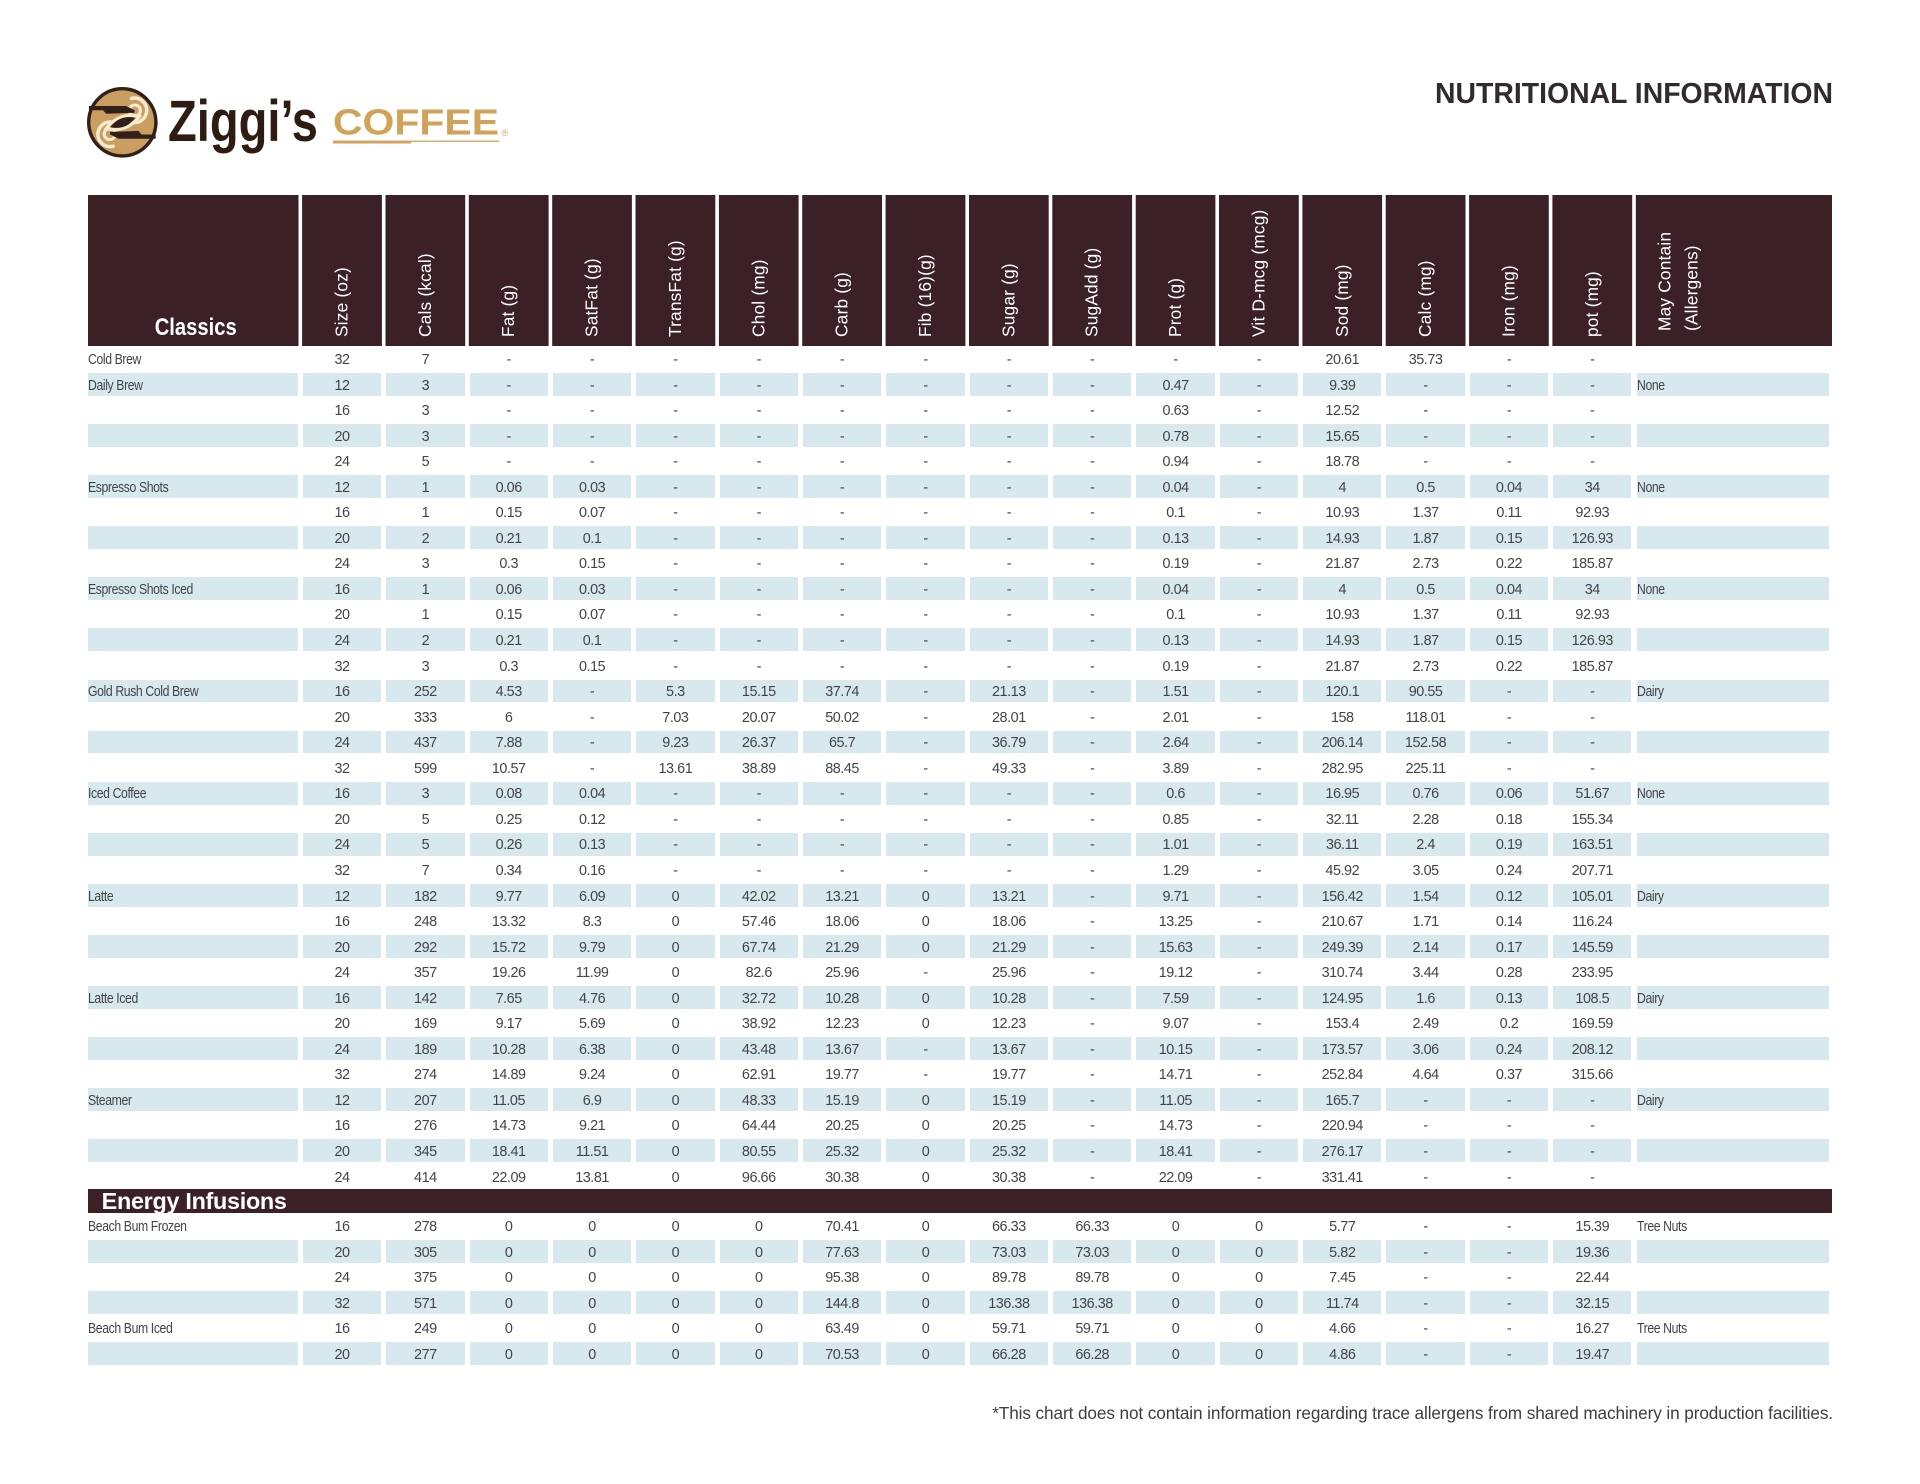  I want to click on svg-text: COFFEE, so click(416, 122).